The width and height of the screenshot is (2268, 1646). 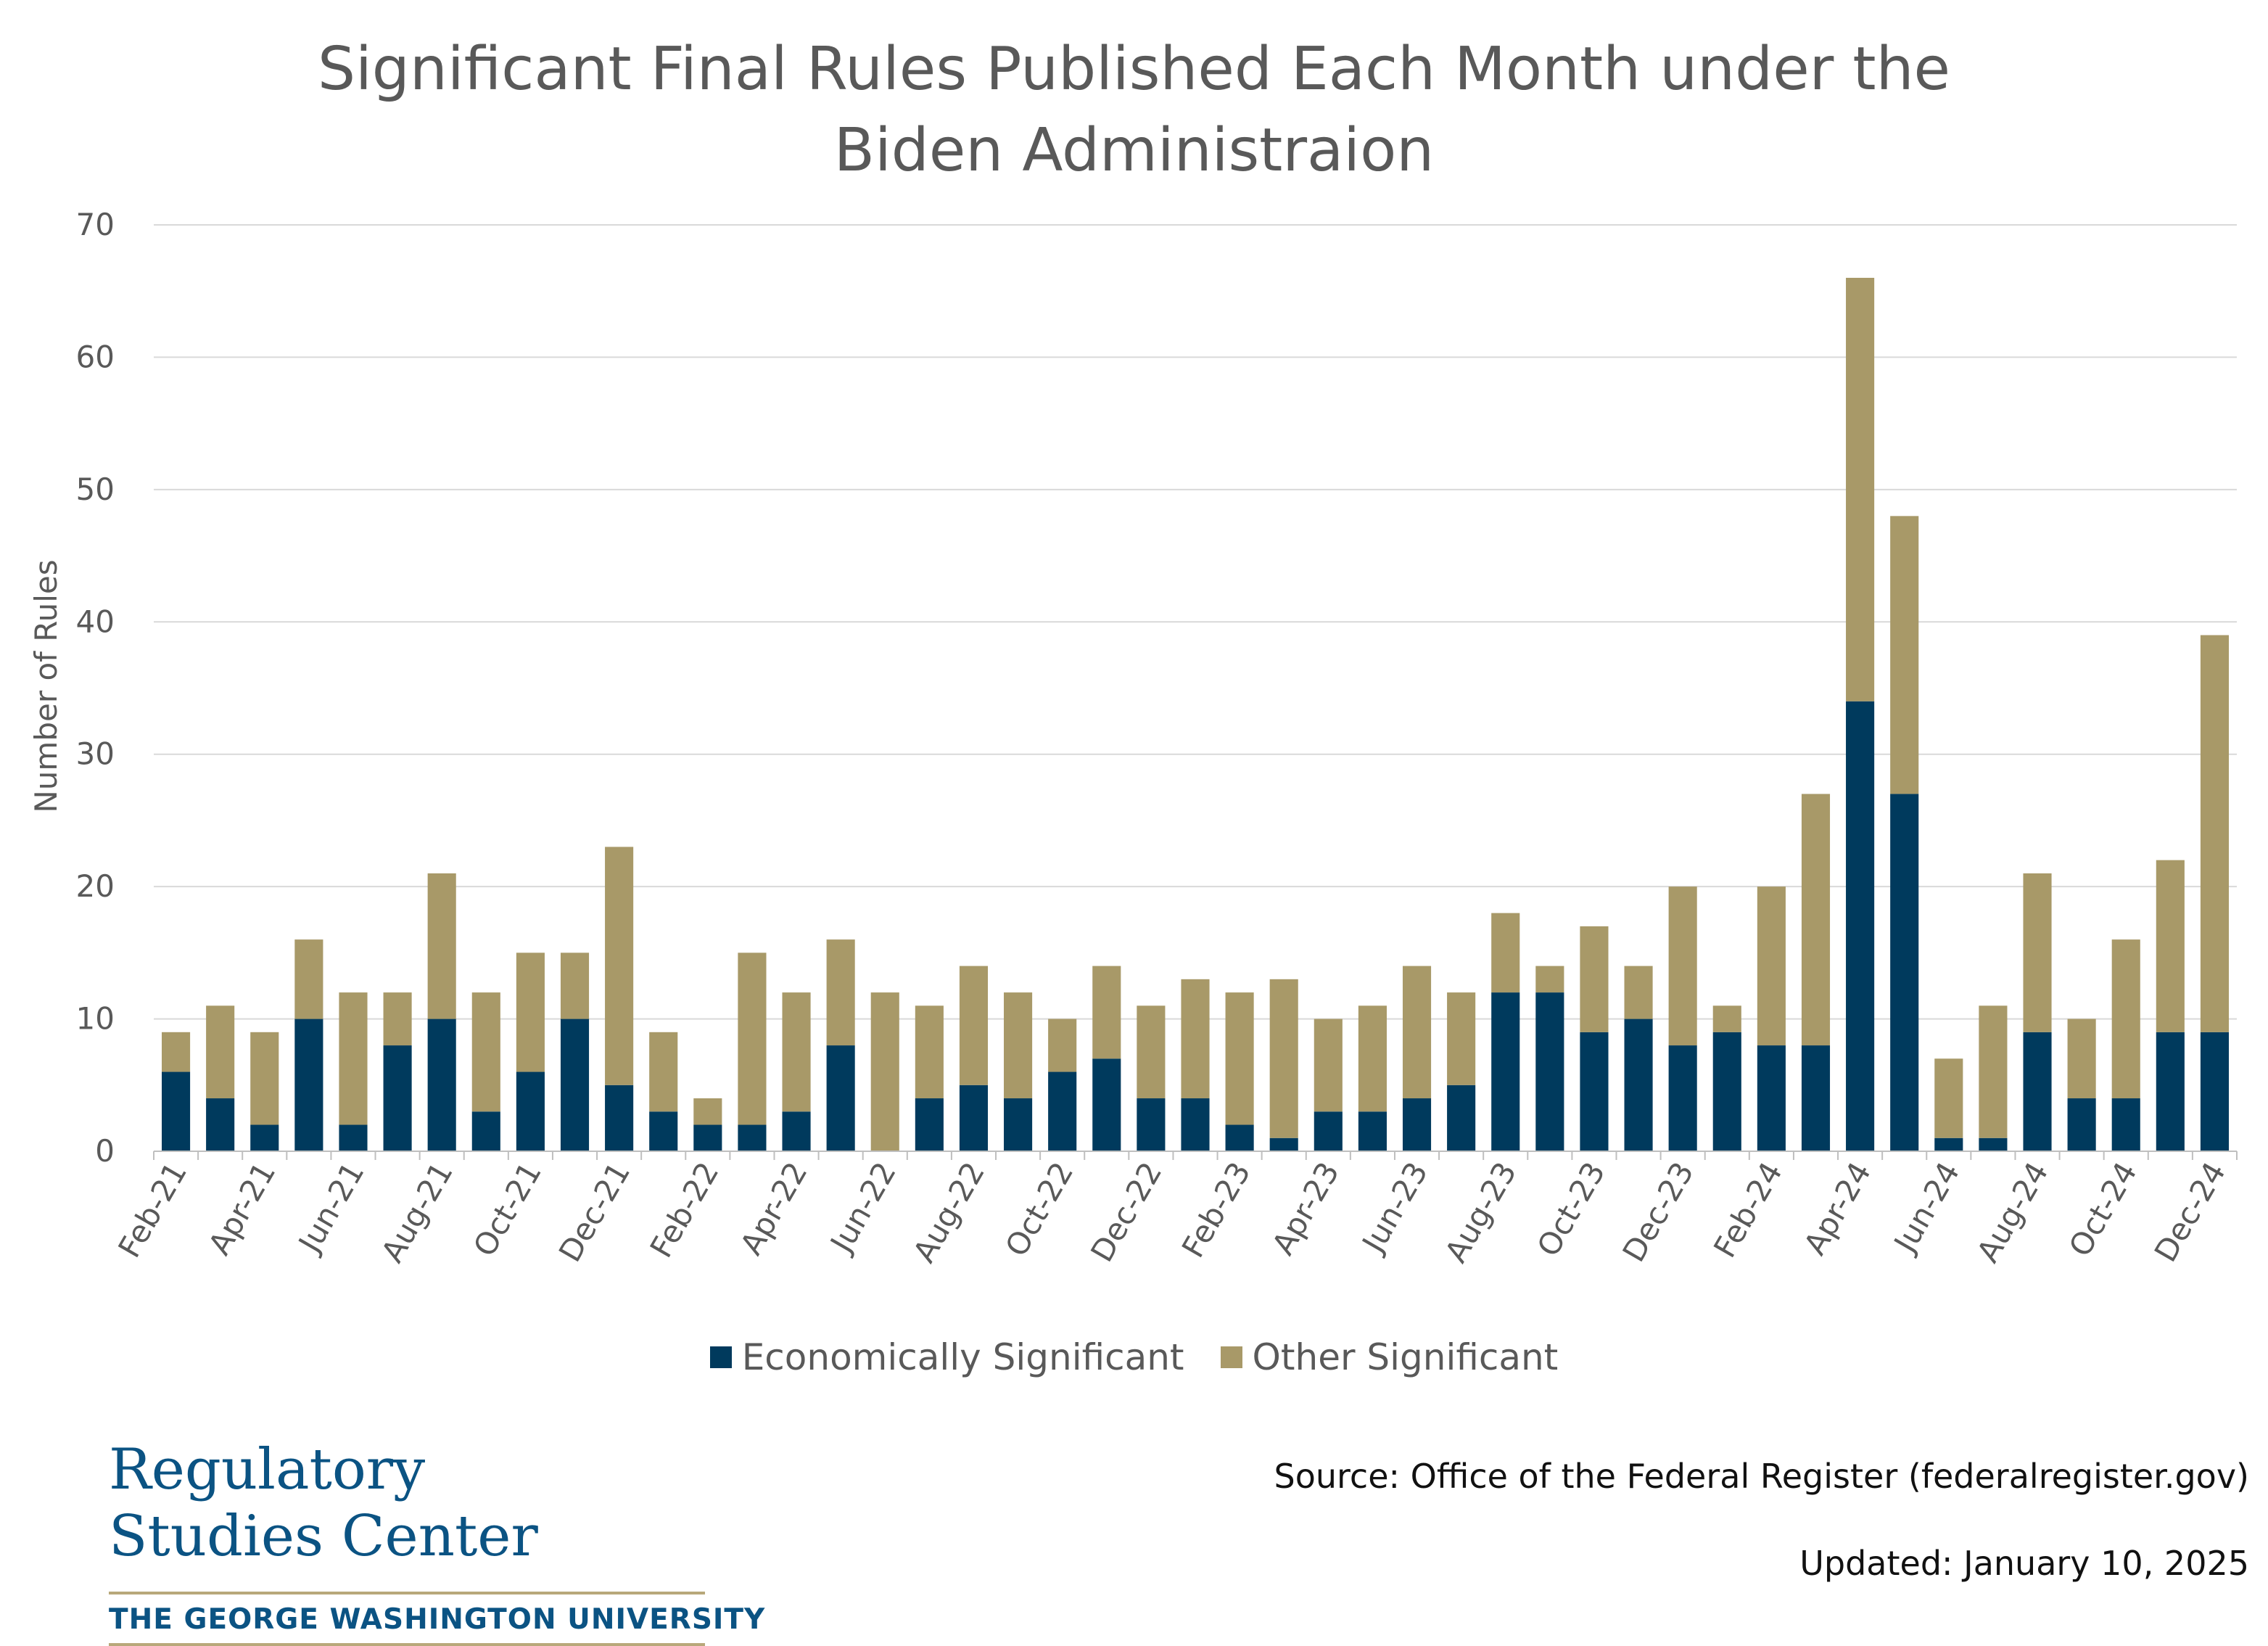 What do you see at coordinates (331, 1208) in the screenshot?
I see `x-tick-label: Jun-21` at bounding box center [331, 1208].